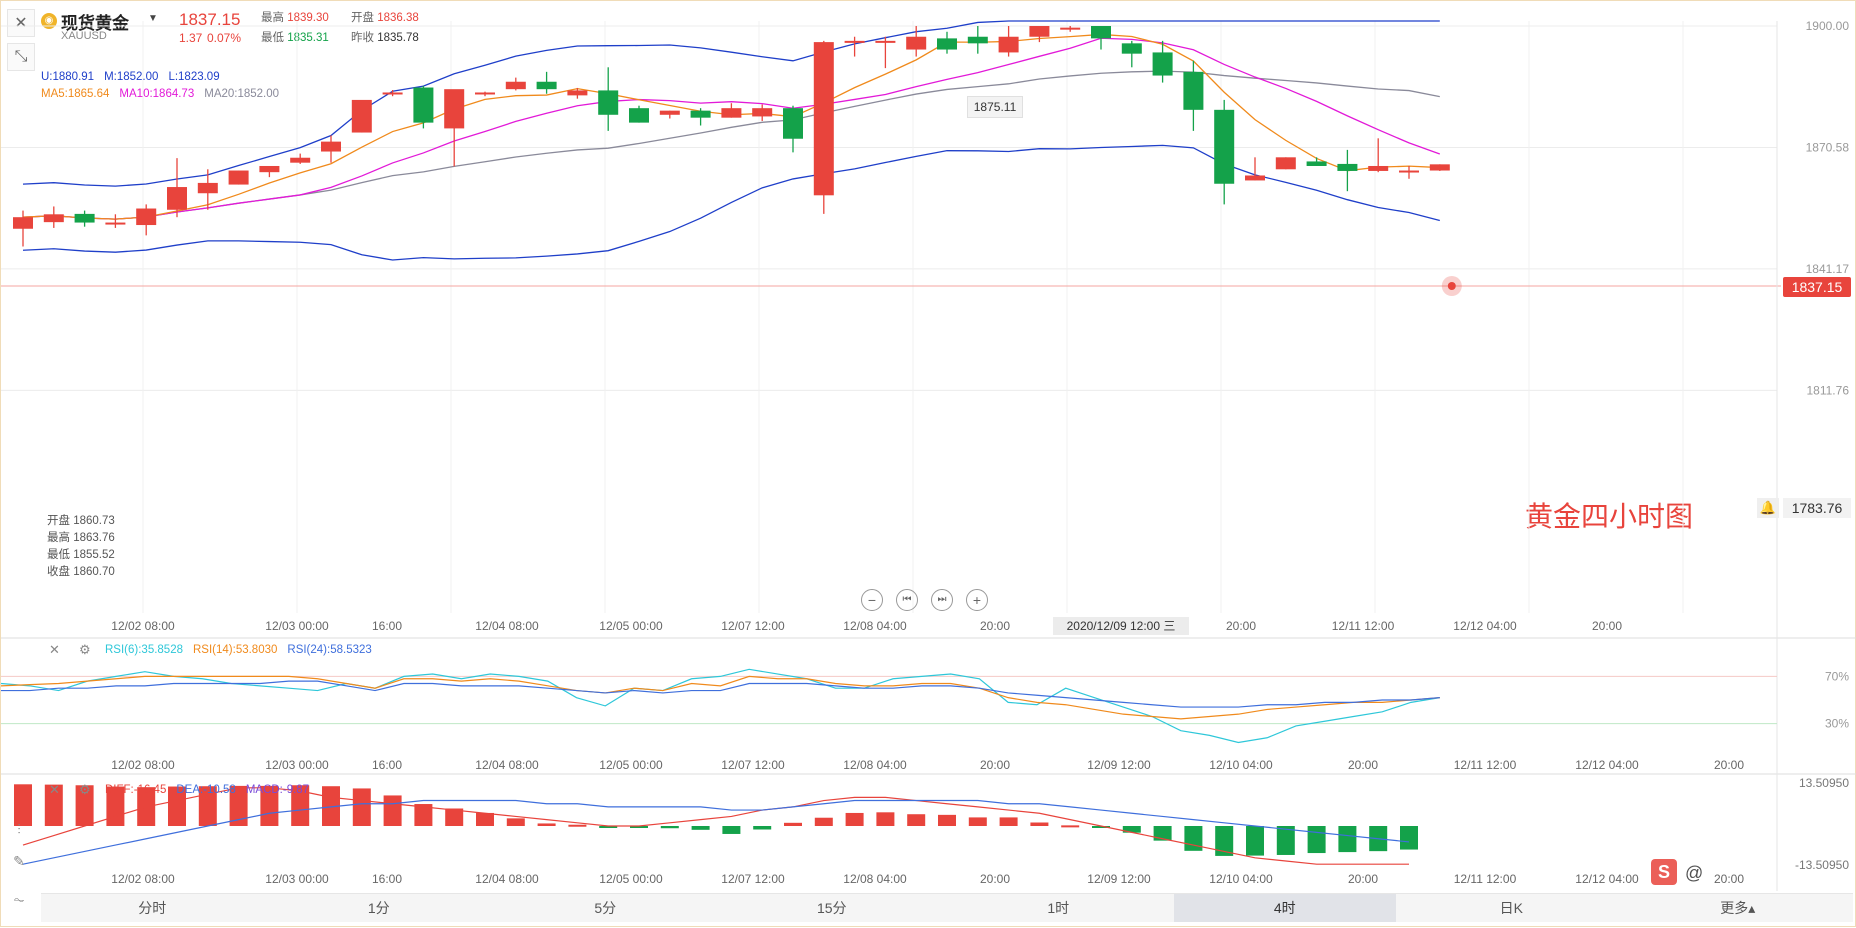 The image size is (1856, 928). What do you see at coordinates (387, 879) in the screenshot?
I see `macd-time-tick-2: 16:00` at bounding box center [387, 879].